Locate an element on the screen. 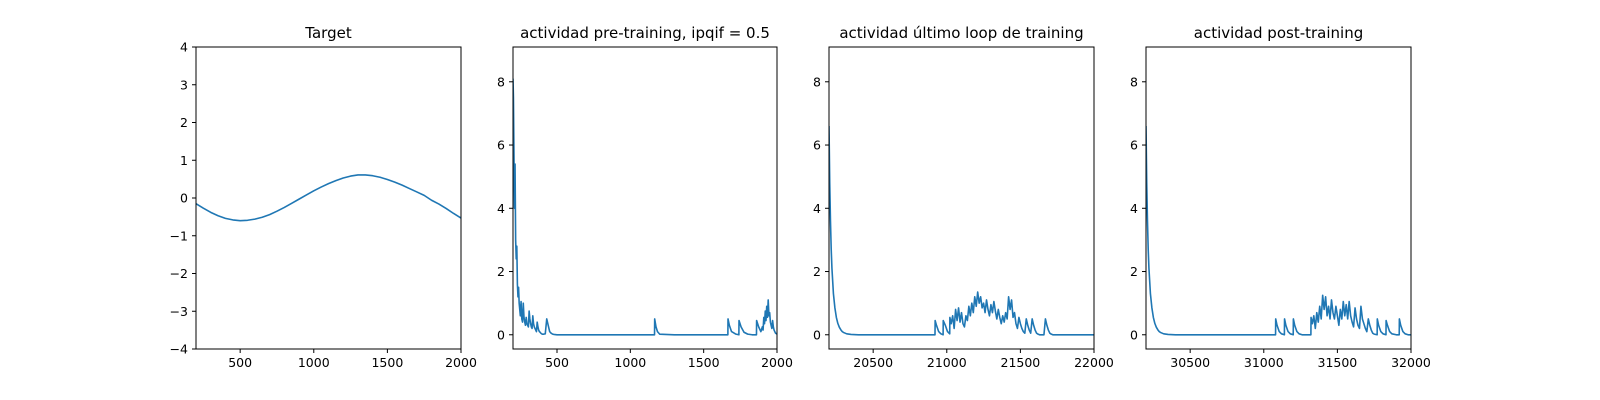  x-tick-label: 31000 is located at coordinates (1264, 362).